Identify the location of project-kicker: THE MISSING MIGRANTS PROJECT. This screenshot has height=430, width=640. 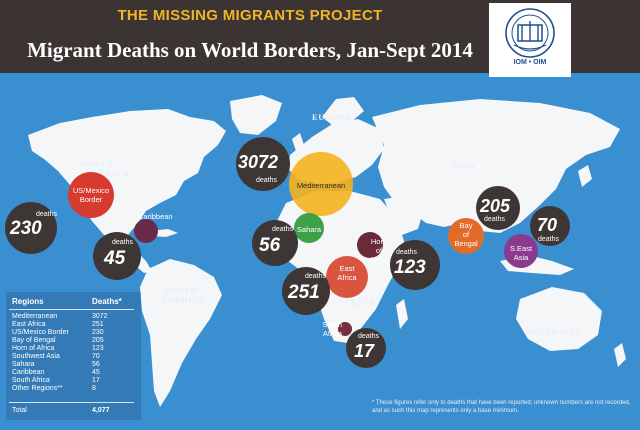
(250, 15).